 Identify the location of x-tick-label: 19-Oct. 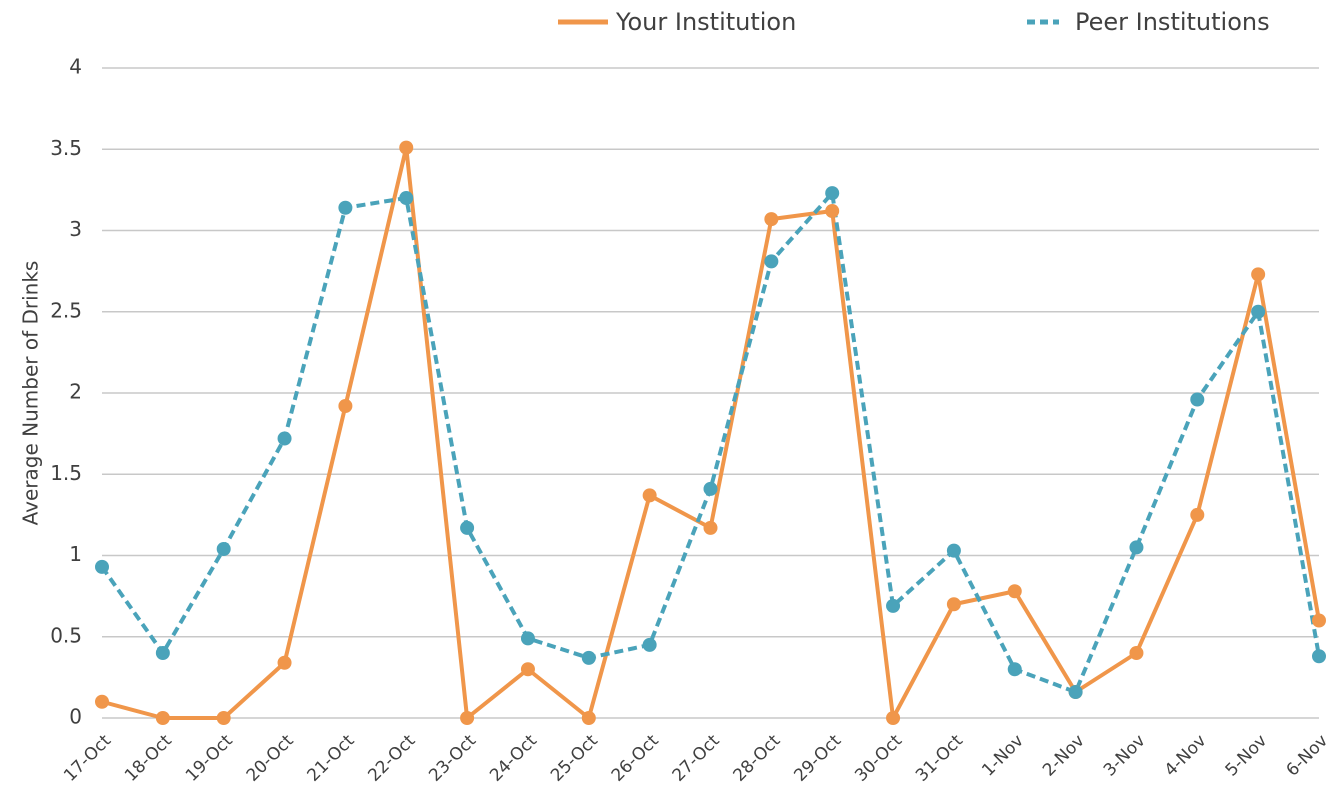
(209, 758).